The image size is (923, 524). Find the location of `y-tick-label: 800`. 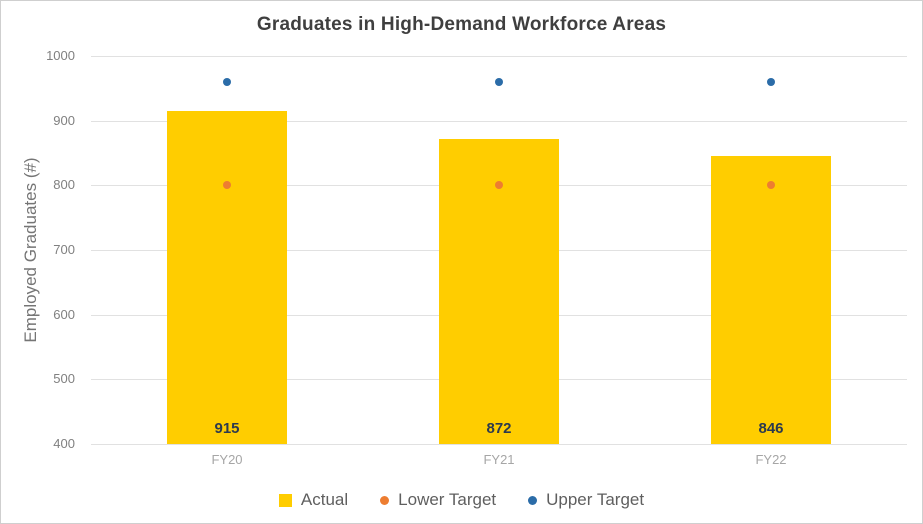

y-tick-label: 800 is located at coordinates (64, 185).